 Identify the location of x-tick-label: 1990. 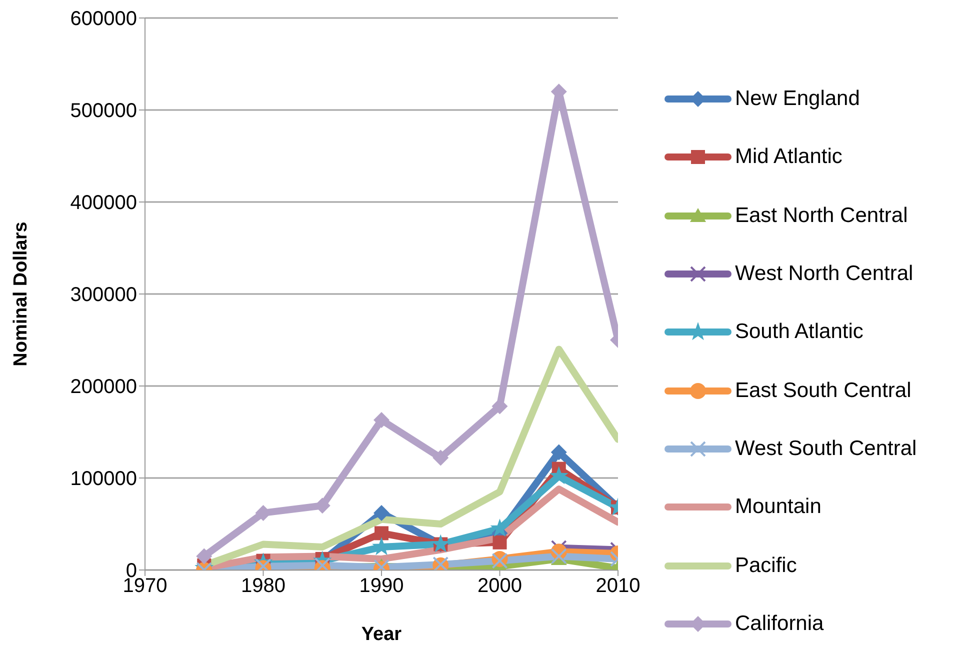
(381, 586).